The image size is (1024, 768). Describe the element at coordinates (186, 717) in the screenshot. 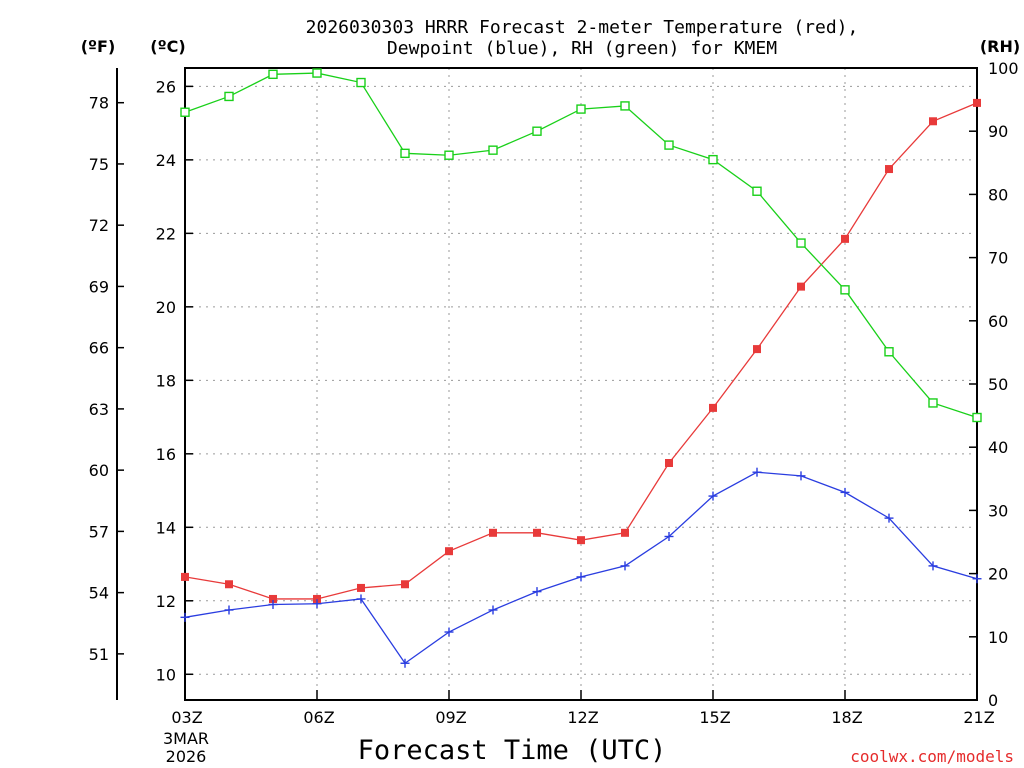

I see `x-tick-label: 03Z` at that location.